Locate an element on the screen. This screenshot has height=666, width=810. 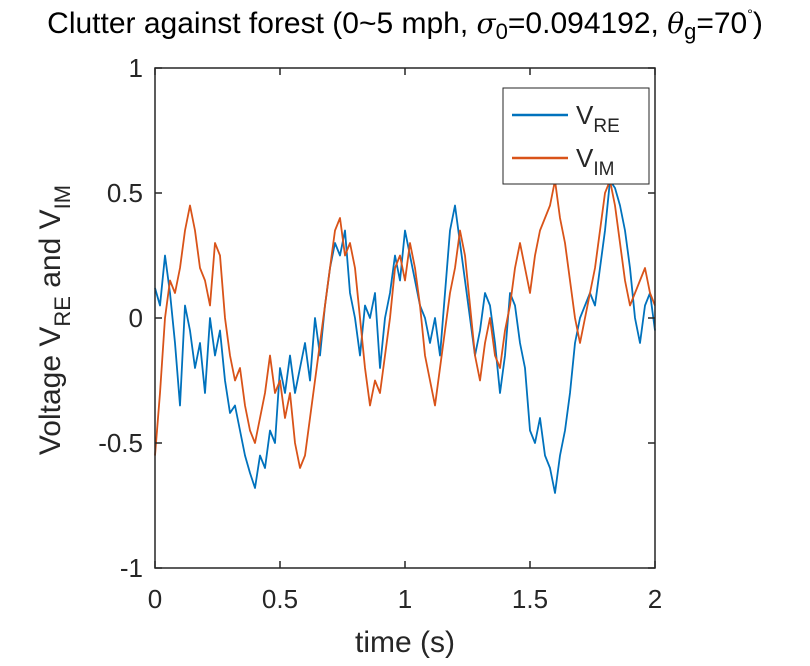
legend: VRE VIM is located at coordinates (576, 136).